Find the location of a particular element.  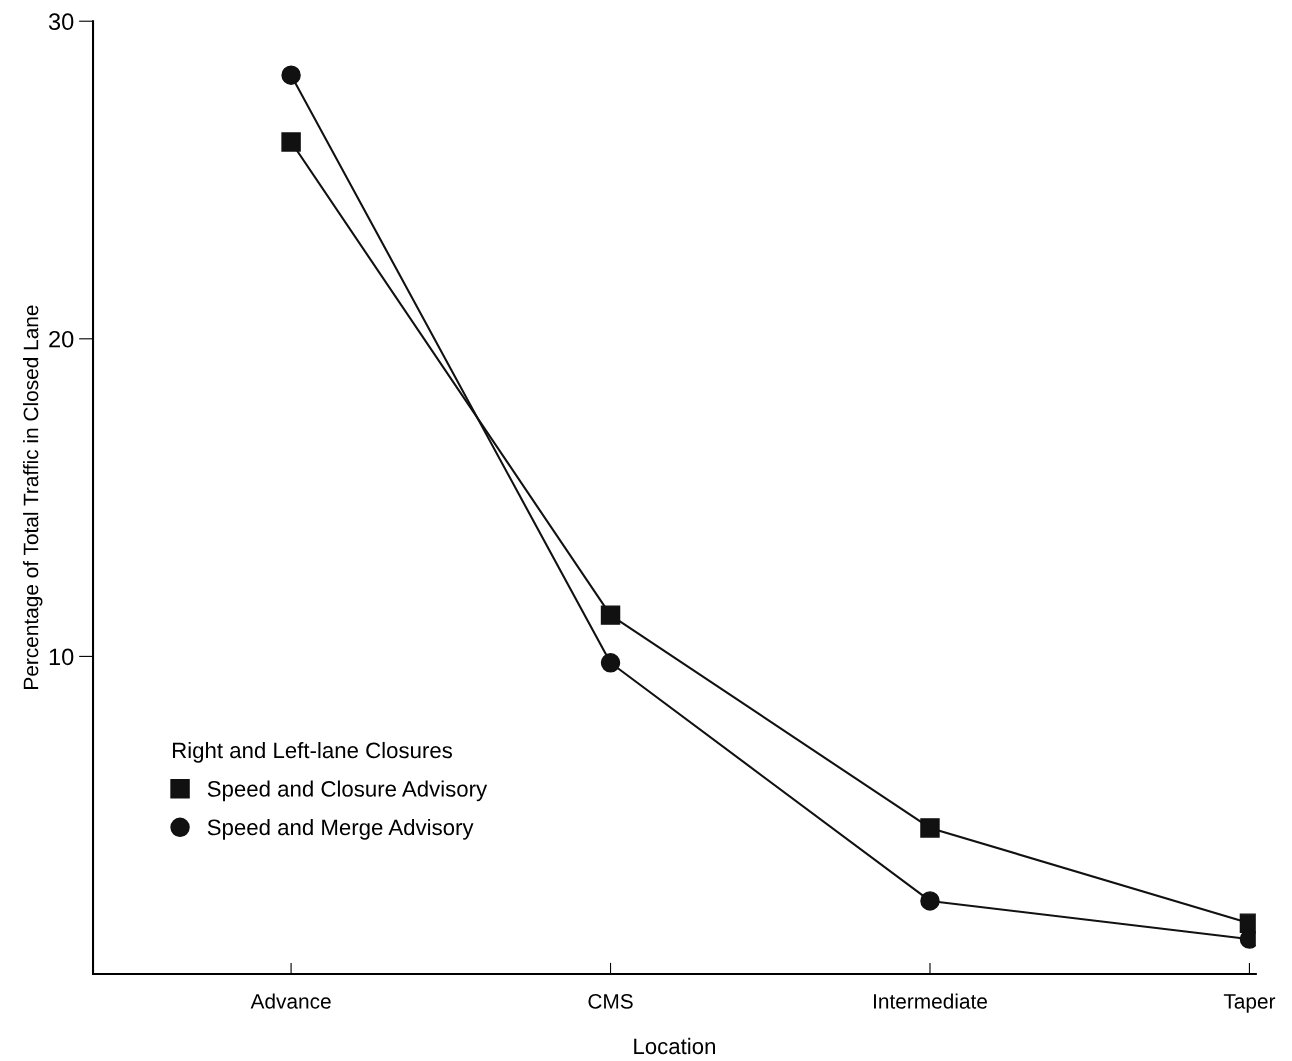

y-axis-title: Percentage of Total Traffic in Closed Lane is located at coordinates (33, 497).